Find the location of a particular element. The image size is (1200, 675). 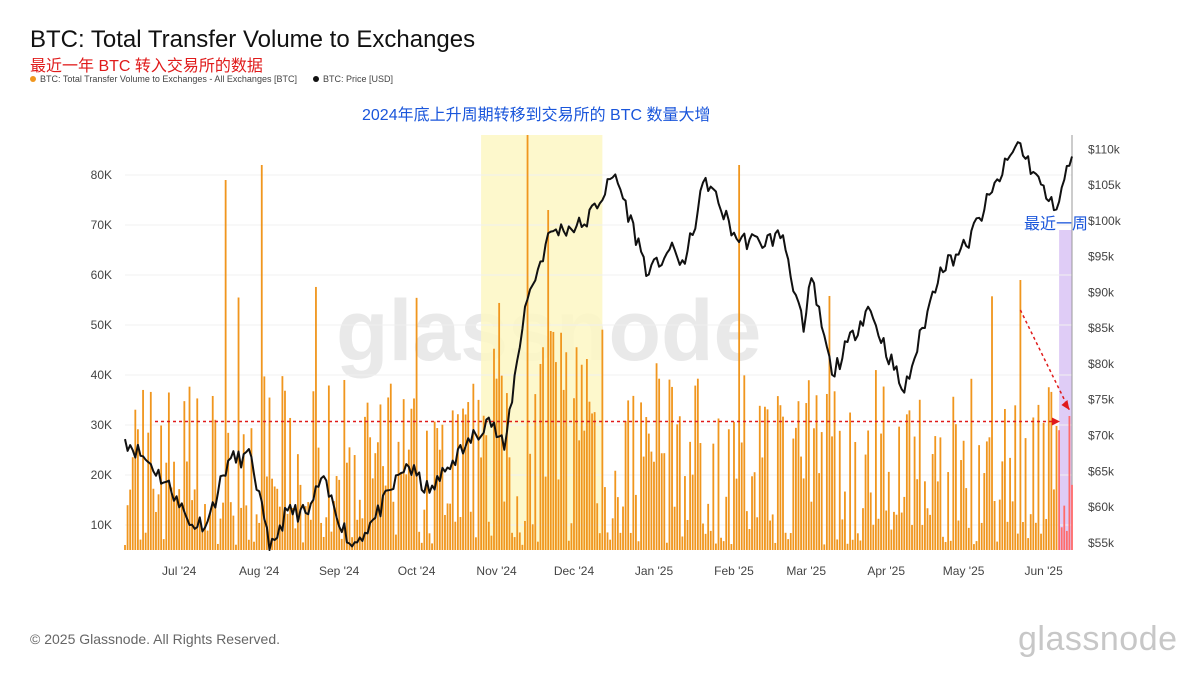

x-tick-label: Feb '25 is located at coordinates (734, 571).